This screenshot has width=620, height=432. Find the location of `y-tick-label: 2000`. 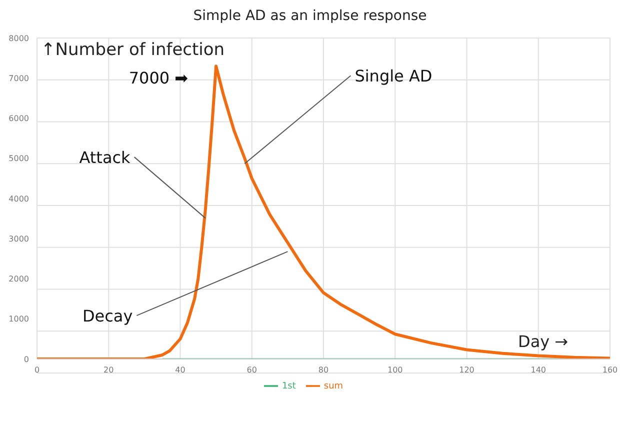

y-tick-label: 2000 is located at coordinates (18, 279).